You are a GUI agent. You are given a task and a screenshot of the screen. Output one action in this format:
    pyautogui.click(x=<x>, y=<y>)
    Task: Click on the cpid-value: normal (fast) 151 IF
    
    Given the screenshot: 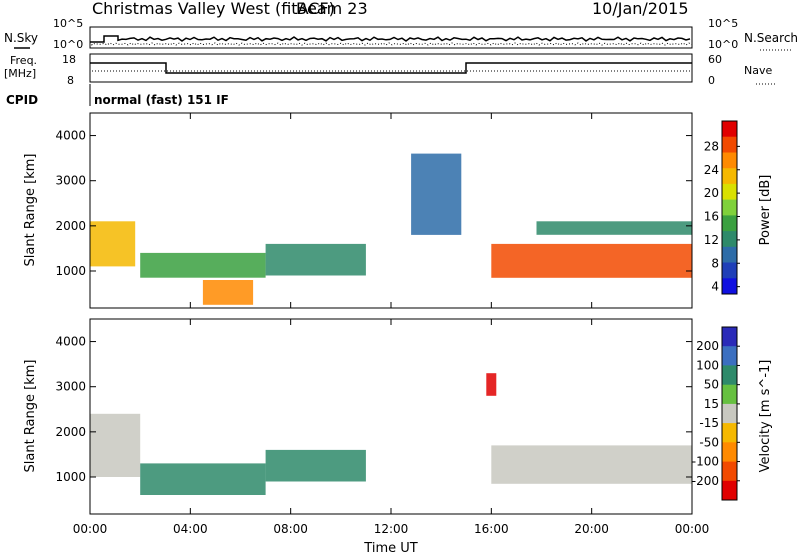 What is the action you would take?
    pyautogui.click(x=161, y=100)
    